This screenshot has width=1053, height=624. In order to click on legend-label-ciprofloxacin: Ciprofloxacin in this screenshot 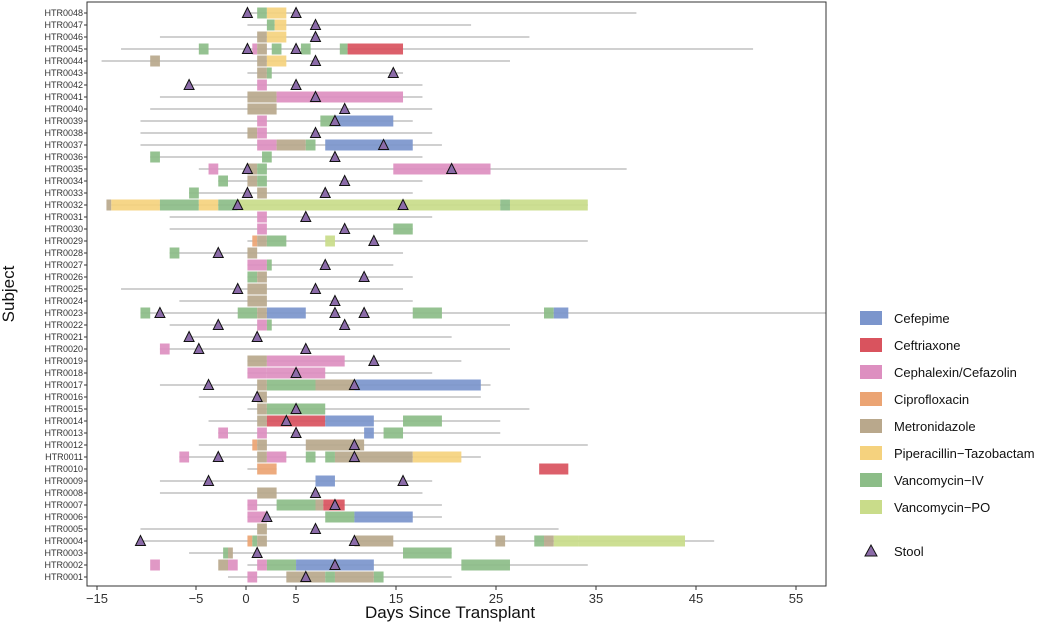, I will do `click(931, 399)`.